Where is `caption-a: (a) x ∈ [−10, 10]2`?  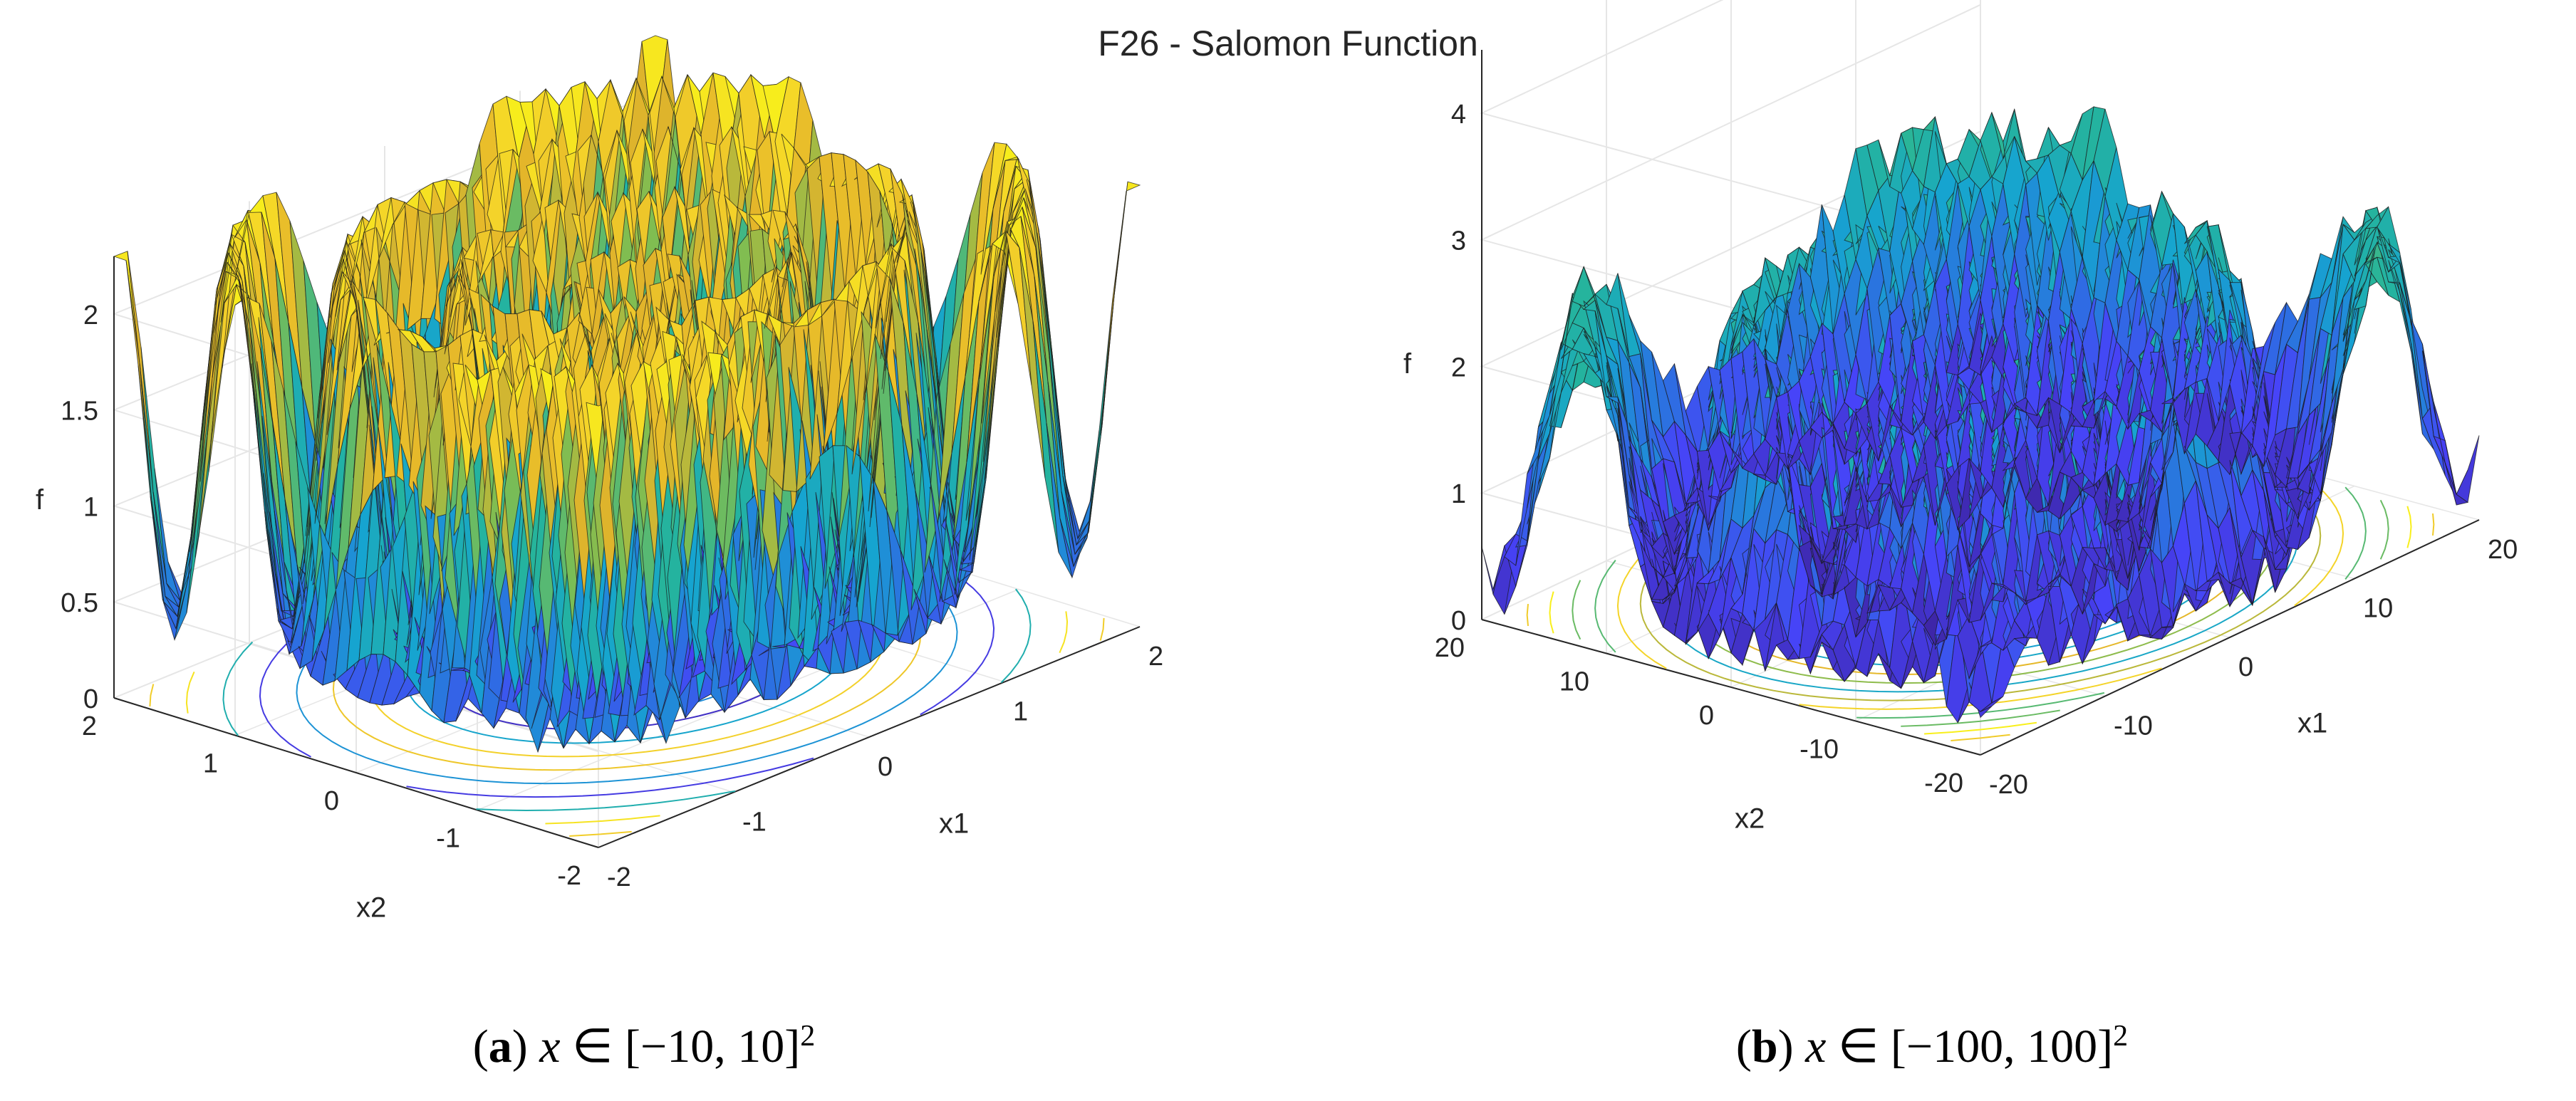 caption-a: (a) x ∈ [−10, 10]2 is located at coordinates (644, 1047).